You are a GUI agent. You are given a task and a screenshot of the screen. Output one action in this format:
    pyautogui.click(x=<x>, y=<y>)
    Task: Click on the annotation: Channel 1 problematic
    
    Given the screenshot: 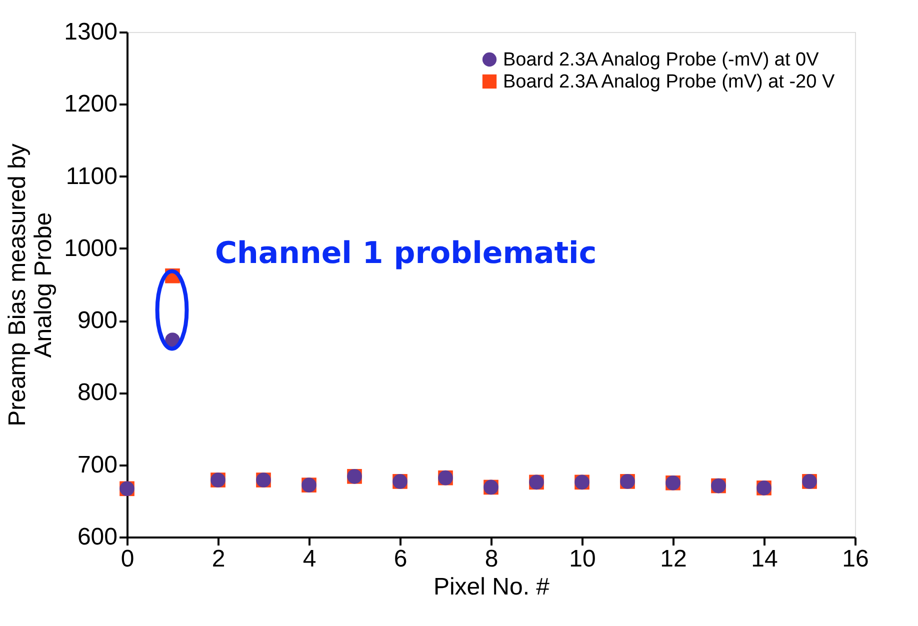 What is the action you would take?
    pyautogui.click(x=406, y=253)
    